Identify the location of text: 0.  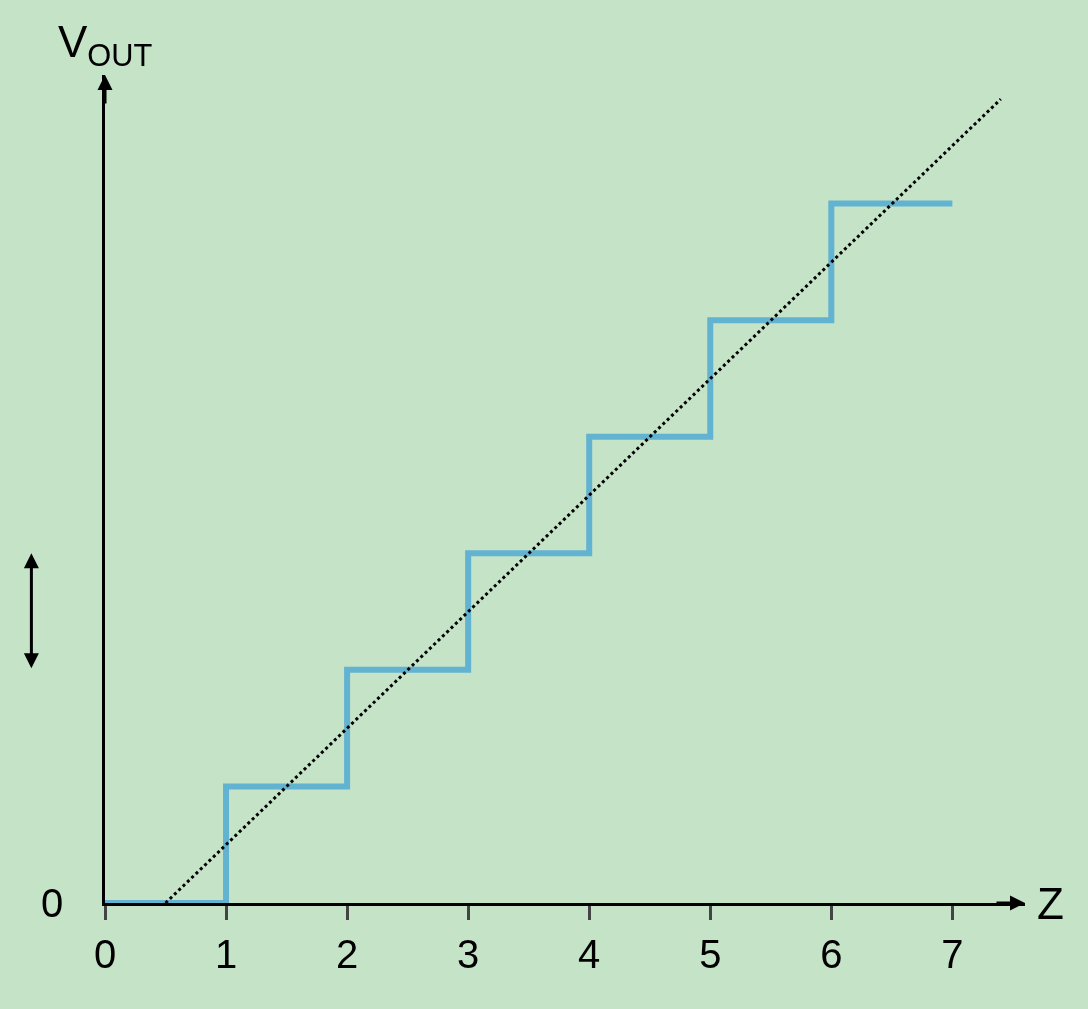
(52, 903).